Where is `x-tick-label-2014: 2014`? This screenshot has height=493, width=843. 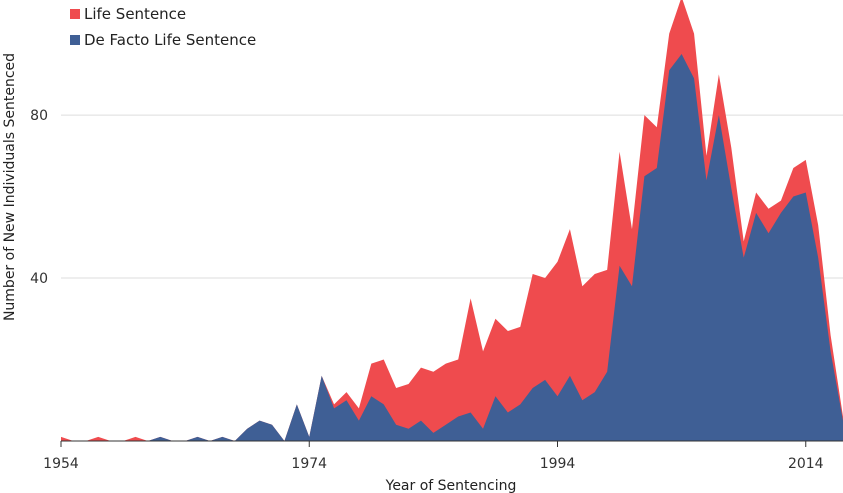 x-tick-label-2014: 2014 is located at coordinates (806, 464).